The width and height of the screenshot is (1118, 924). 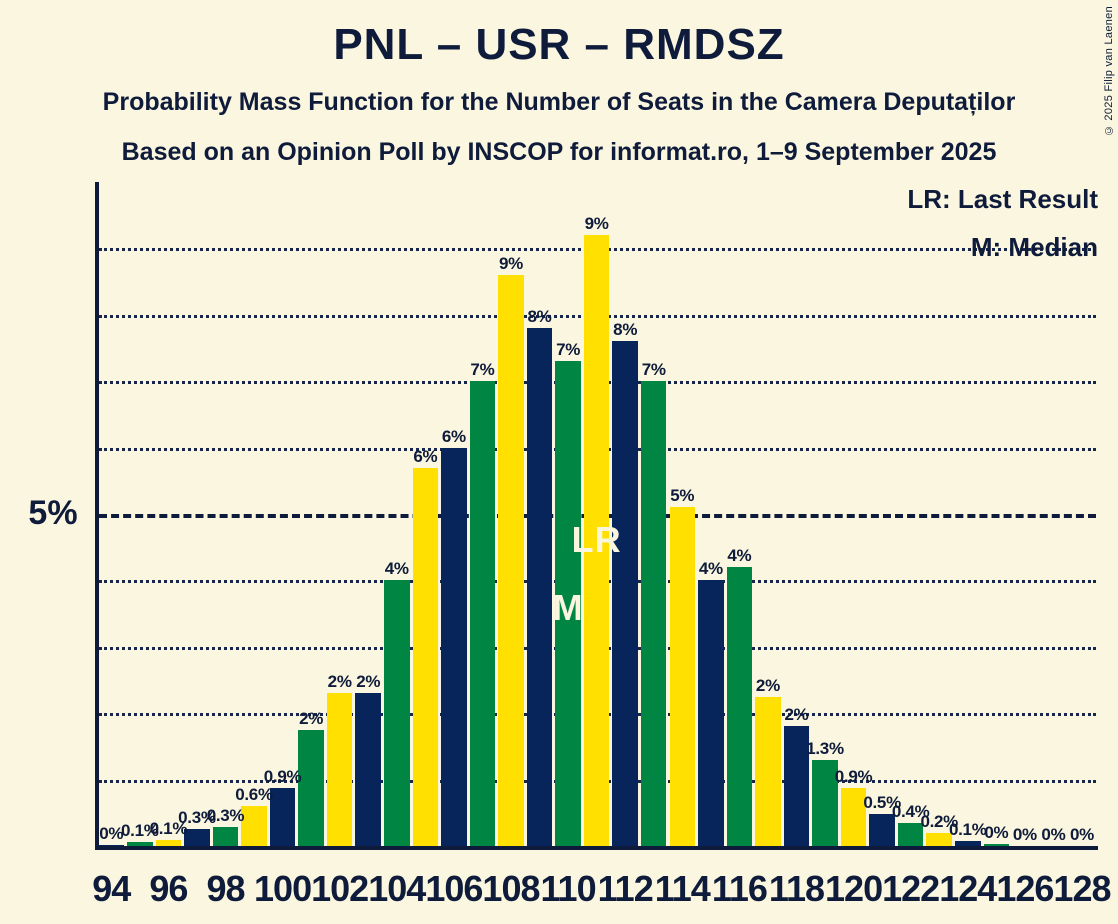 I want to click on x-tick-label: 108, so click(x=511, y=888).